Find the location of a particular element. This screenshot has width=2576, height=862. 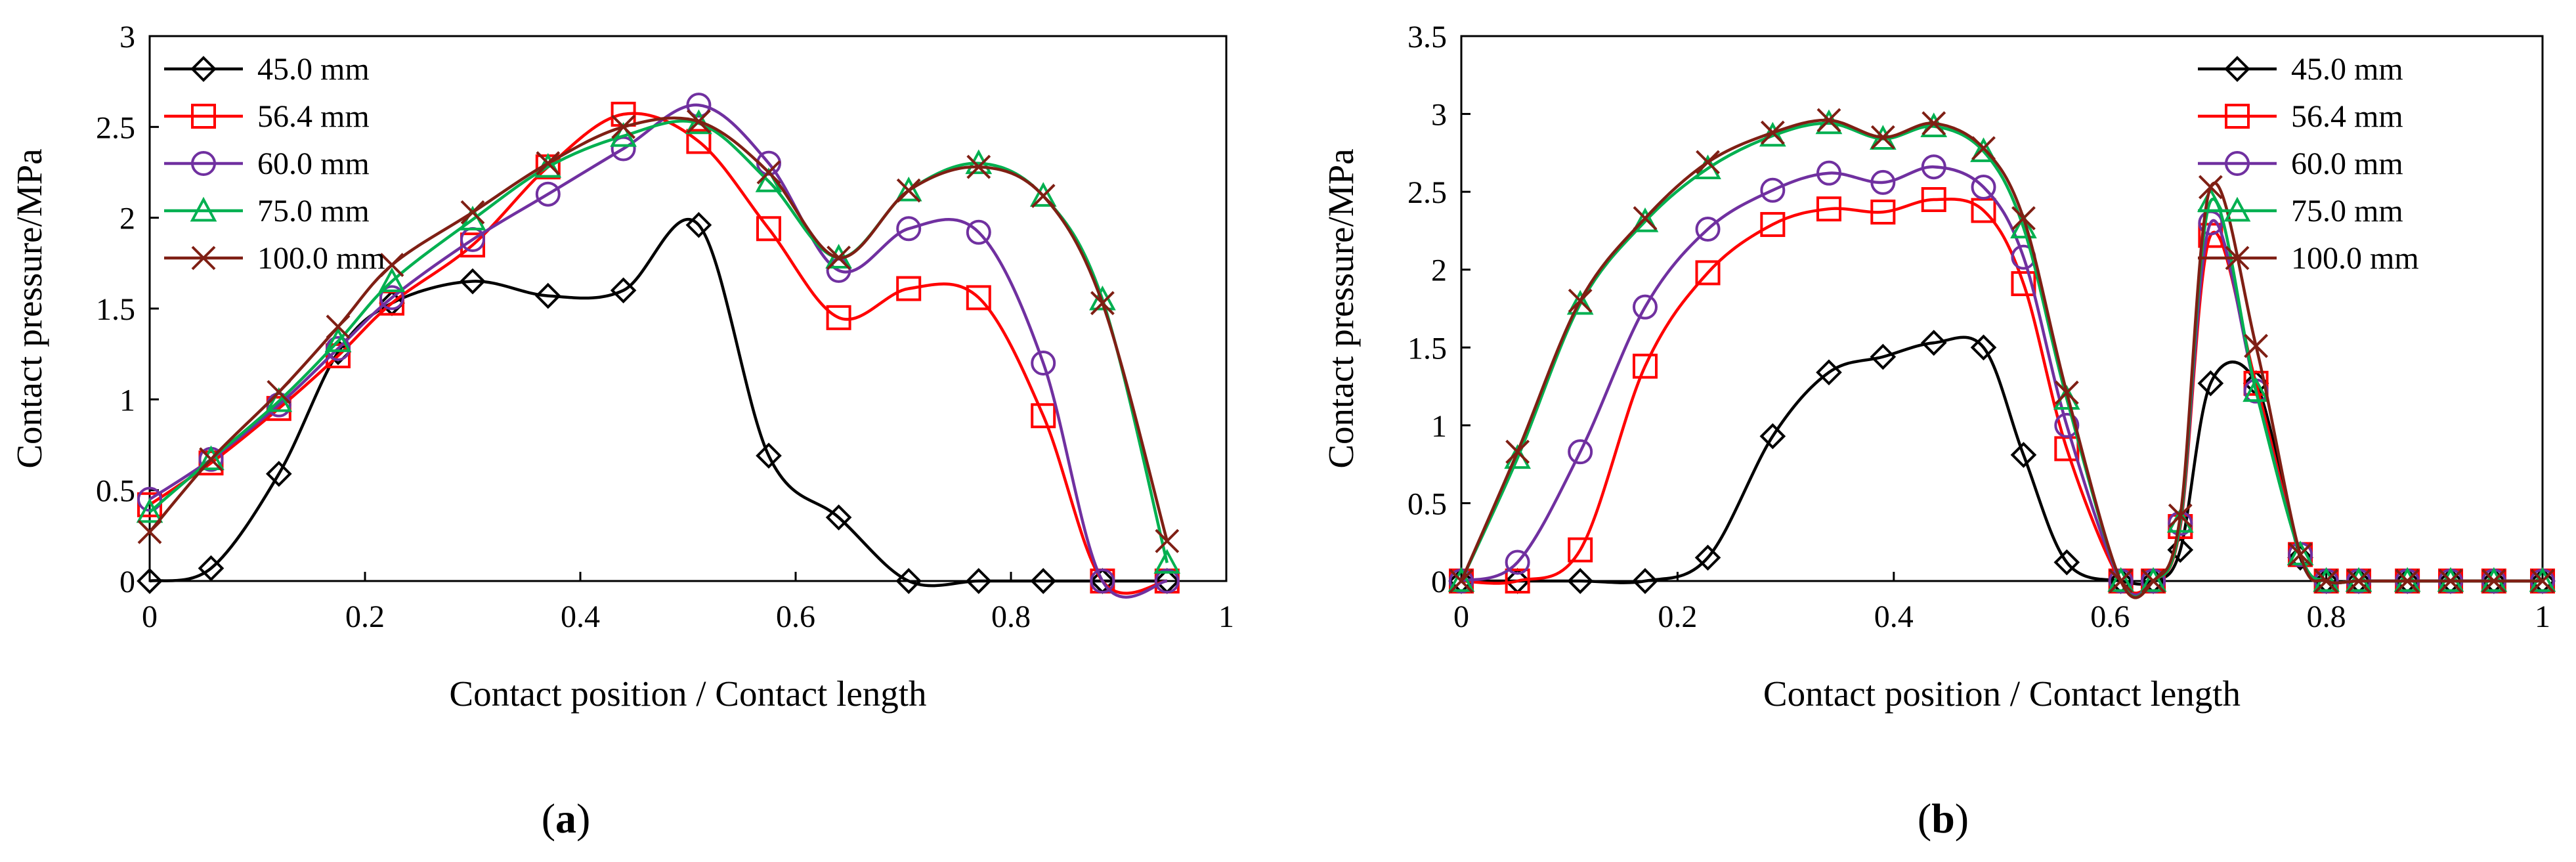

panel-b-y-tick-label: 3.5 is located at coordinates (1427, 37).